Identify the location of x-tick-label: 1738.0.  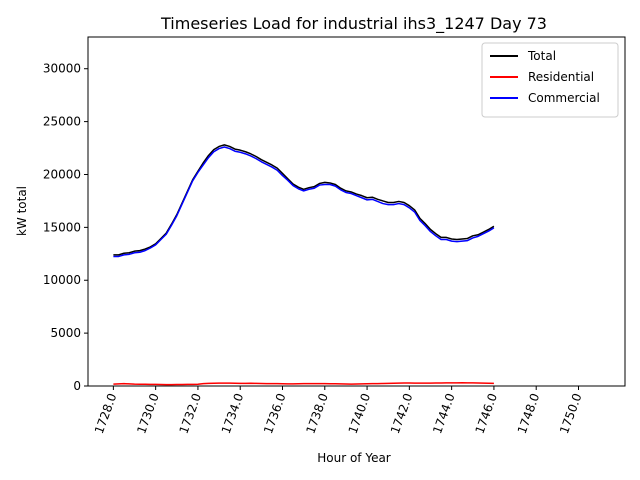
(317, 413).